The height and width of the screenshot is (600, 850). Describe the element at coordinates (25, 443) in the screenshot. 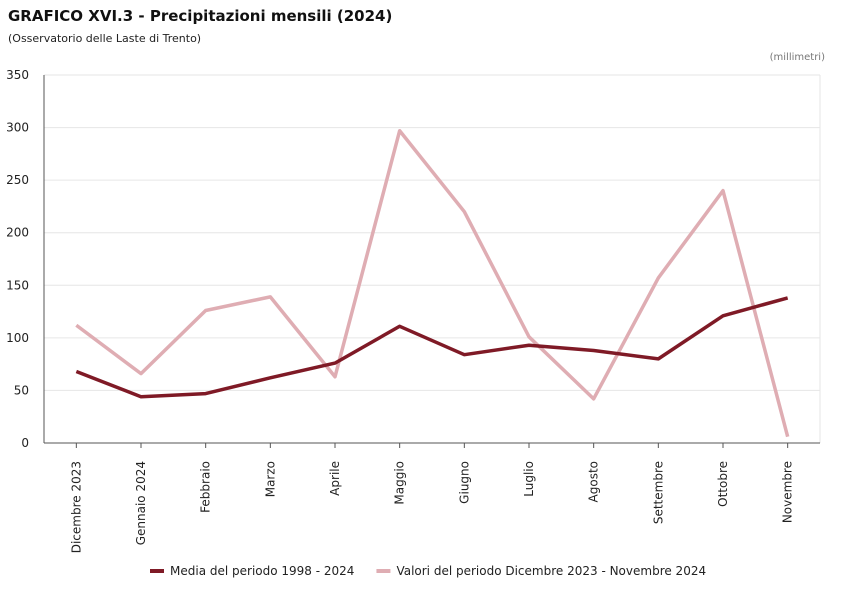

I see `y-tick-label: 0` at that location.